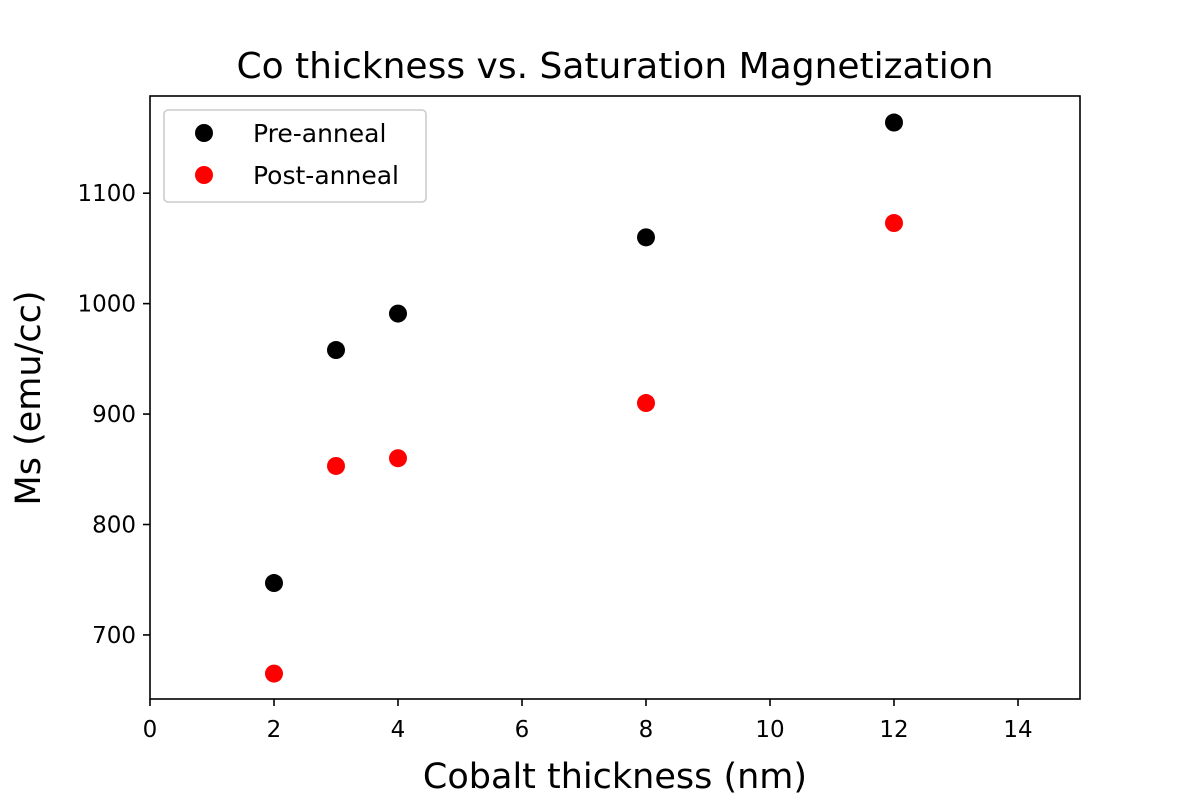 The width and height of the screenshot is (1200, 800). What do you see at coordinates (398, 730) in the screenshot?
I see `x-tick-label: 4` at bounding box center [398, 730].